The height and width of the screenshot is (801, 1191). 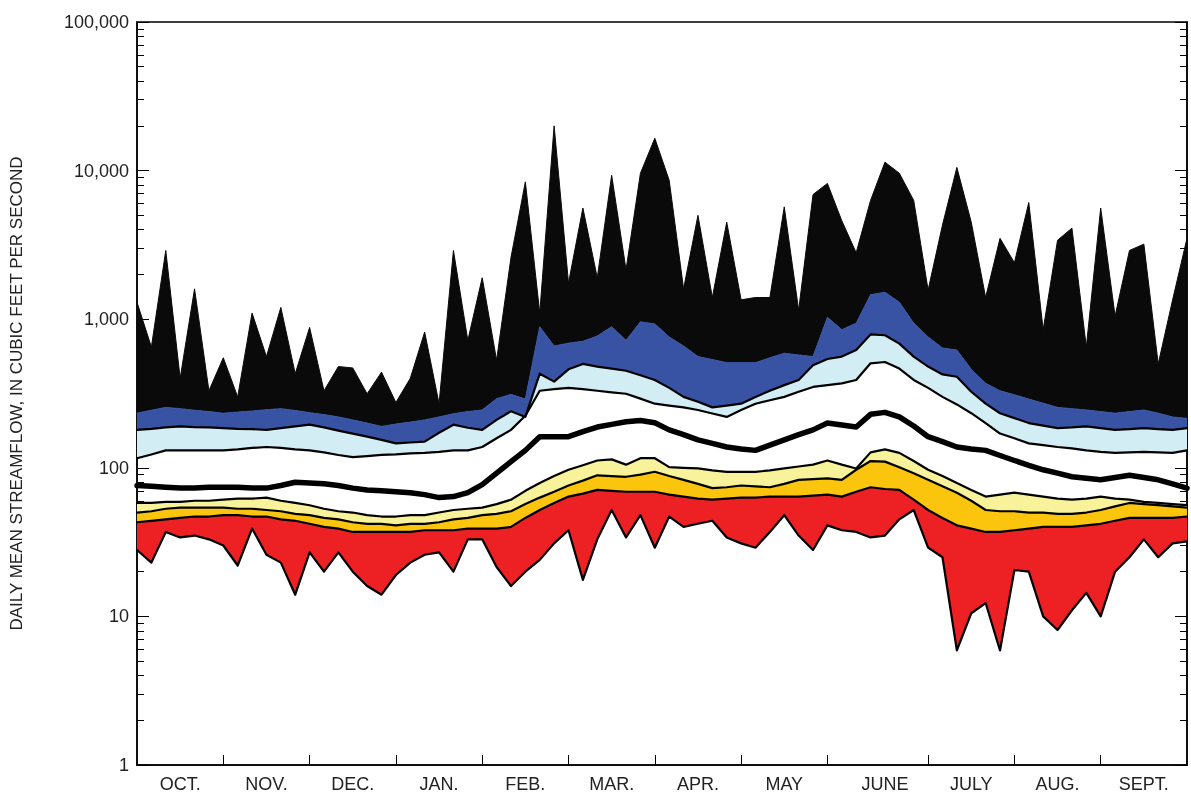 I want to click on x-tick-label: AUG., so click(x=1057, y=784).